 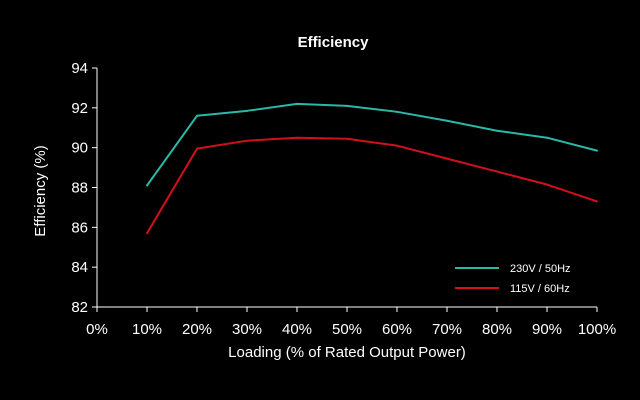 I want to click on x-tick-label: 20%, so click(x=197, y=329).